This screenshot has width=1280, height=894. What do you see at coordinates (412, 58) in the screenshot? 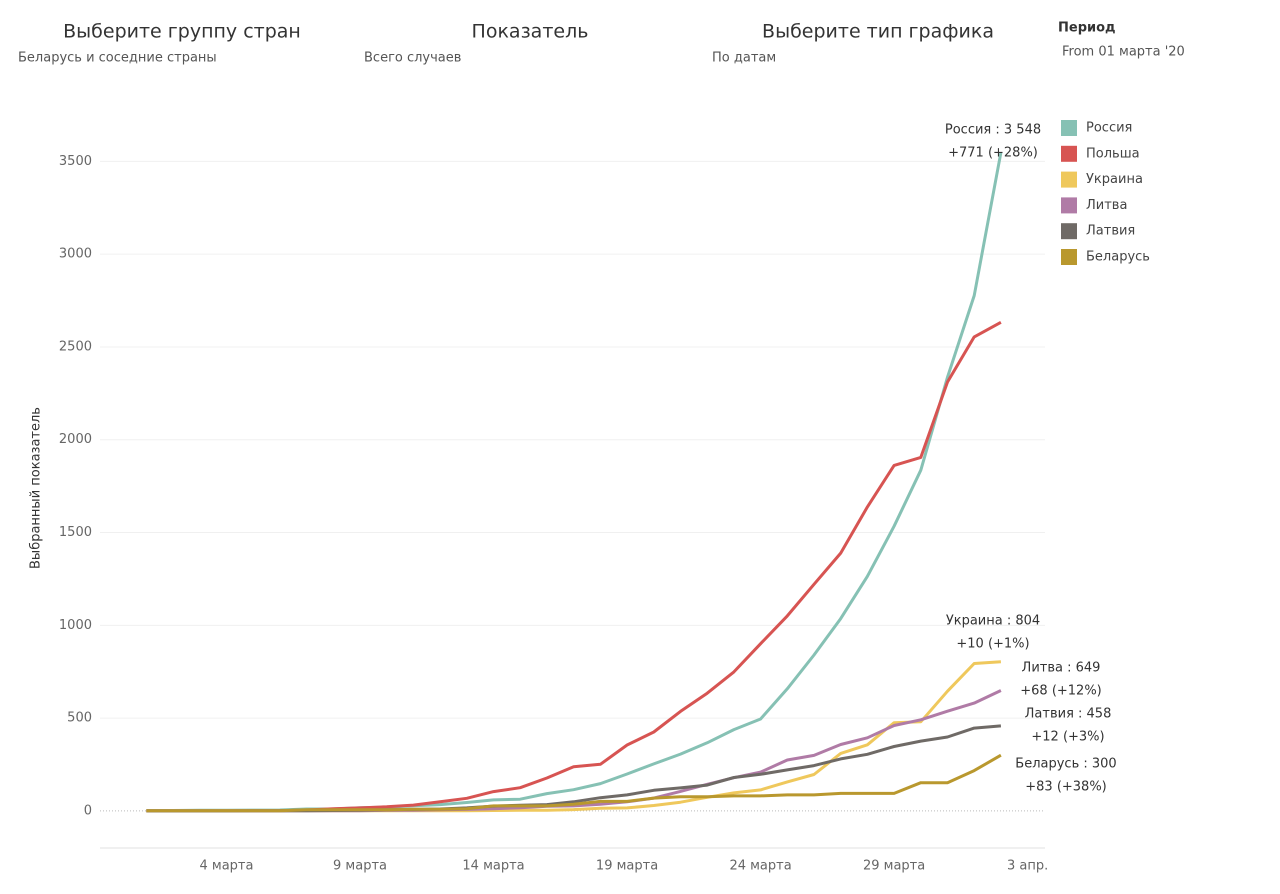
I see `filter-value: Всего случаев` at bounding box center [412, 58].